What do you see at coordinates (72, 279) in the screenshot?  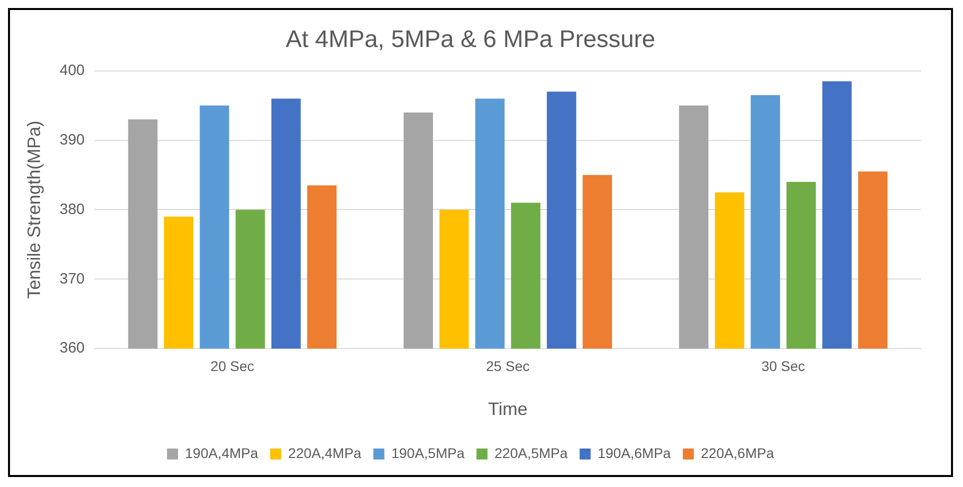 I see `y-tick-label: 370` at bounding box center [72, 279].